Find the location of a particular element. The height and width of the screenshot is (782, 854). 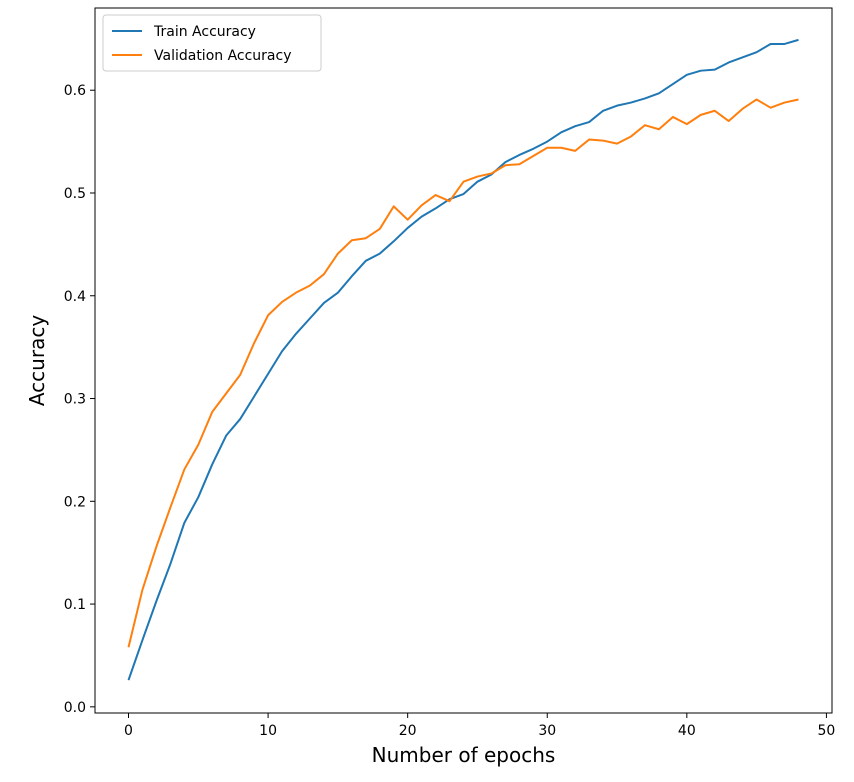

x-tick-label: 0 is located at coordinates (128, 731).